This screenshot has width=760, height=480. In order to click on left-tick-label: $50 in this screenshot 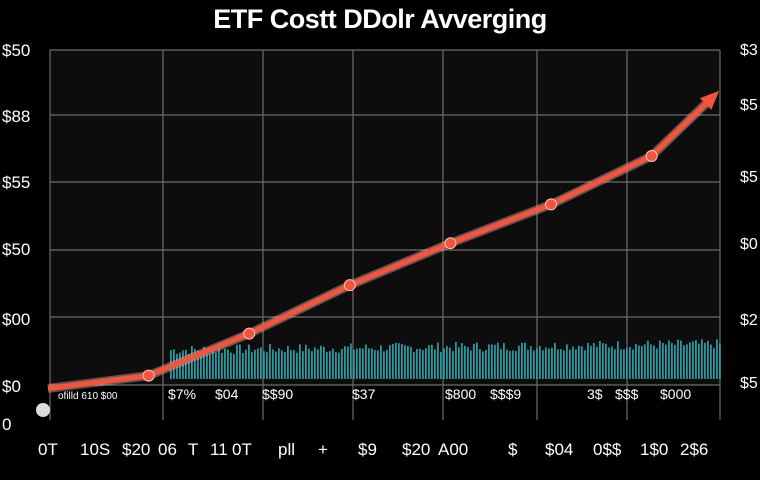, I will do `click(16, 249)`.